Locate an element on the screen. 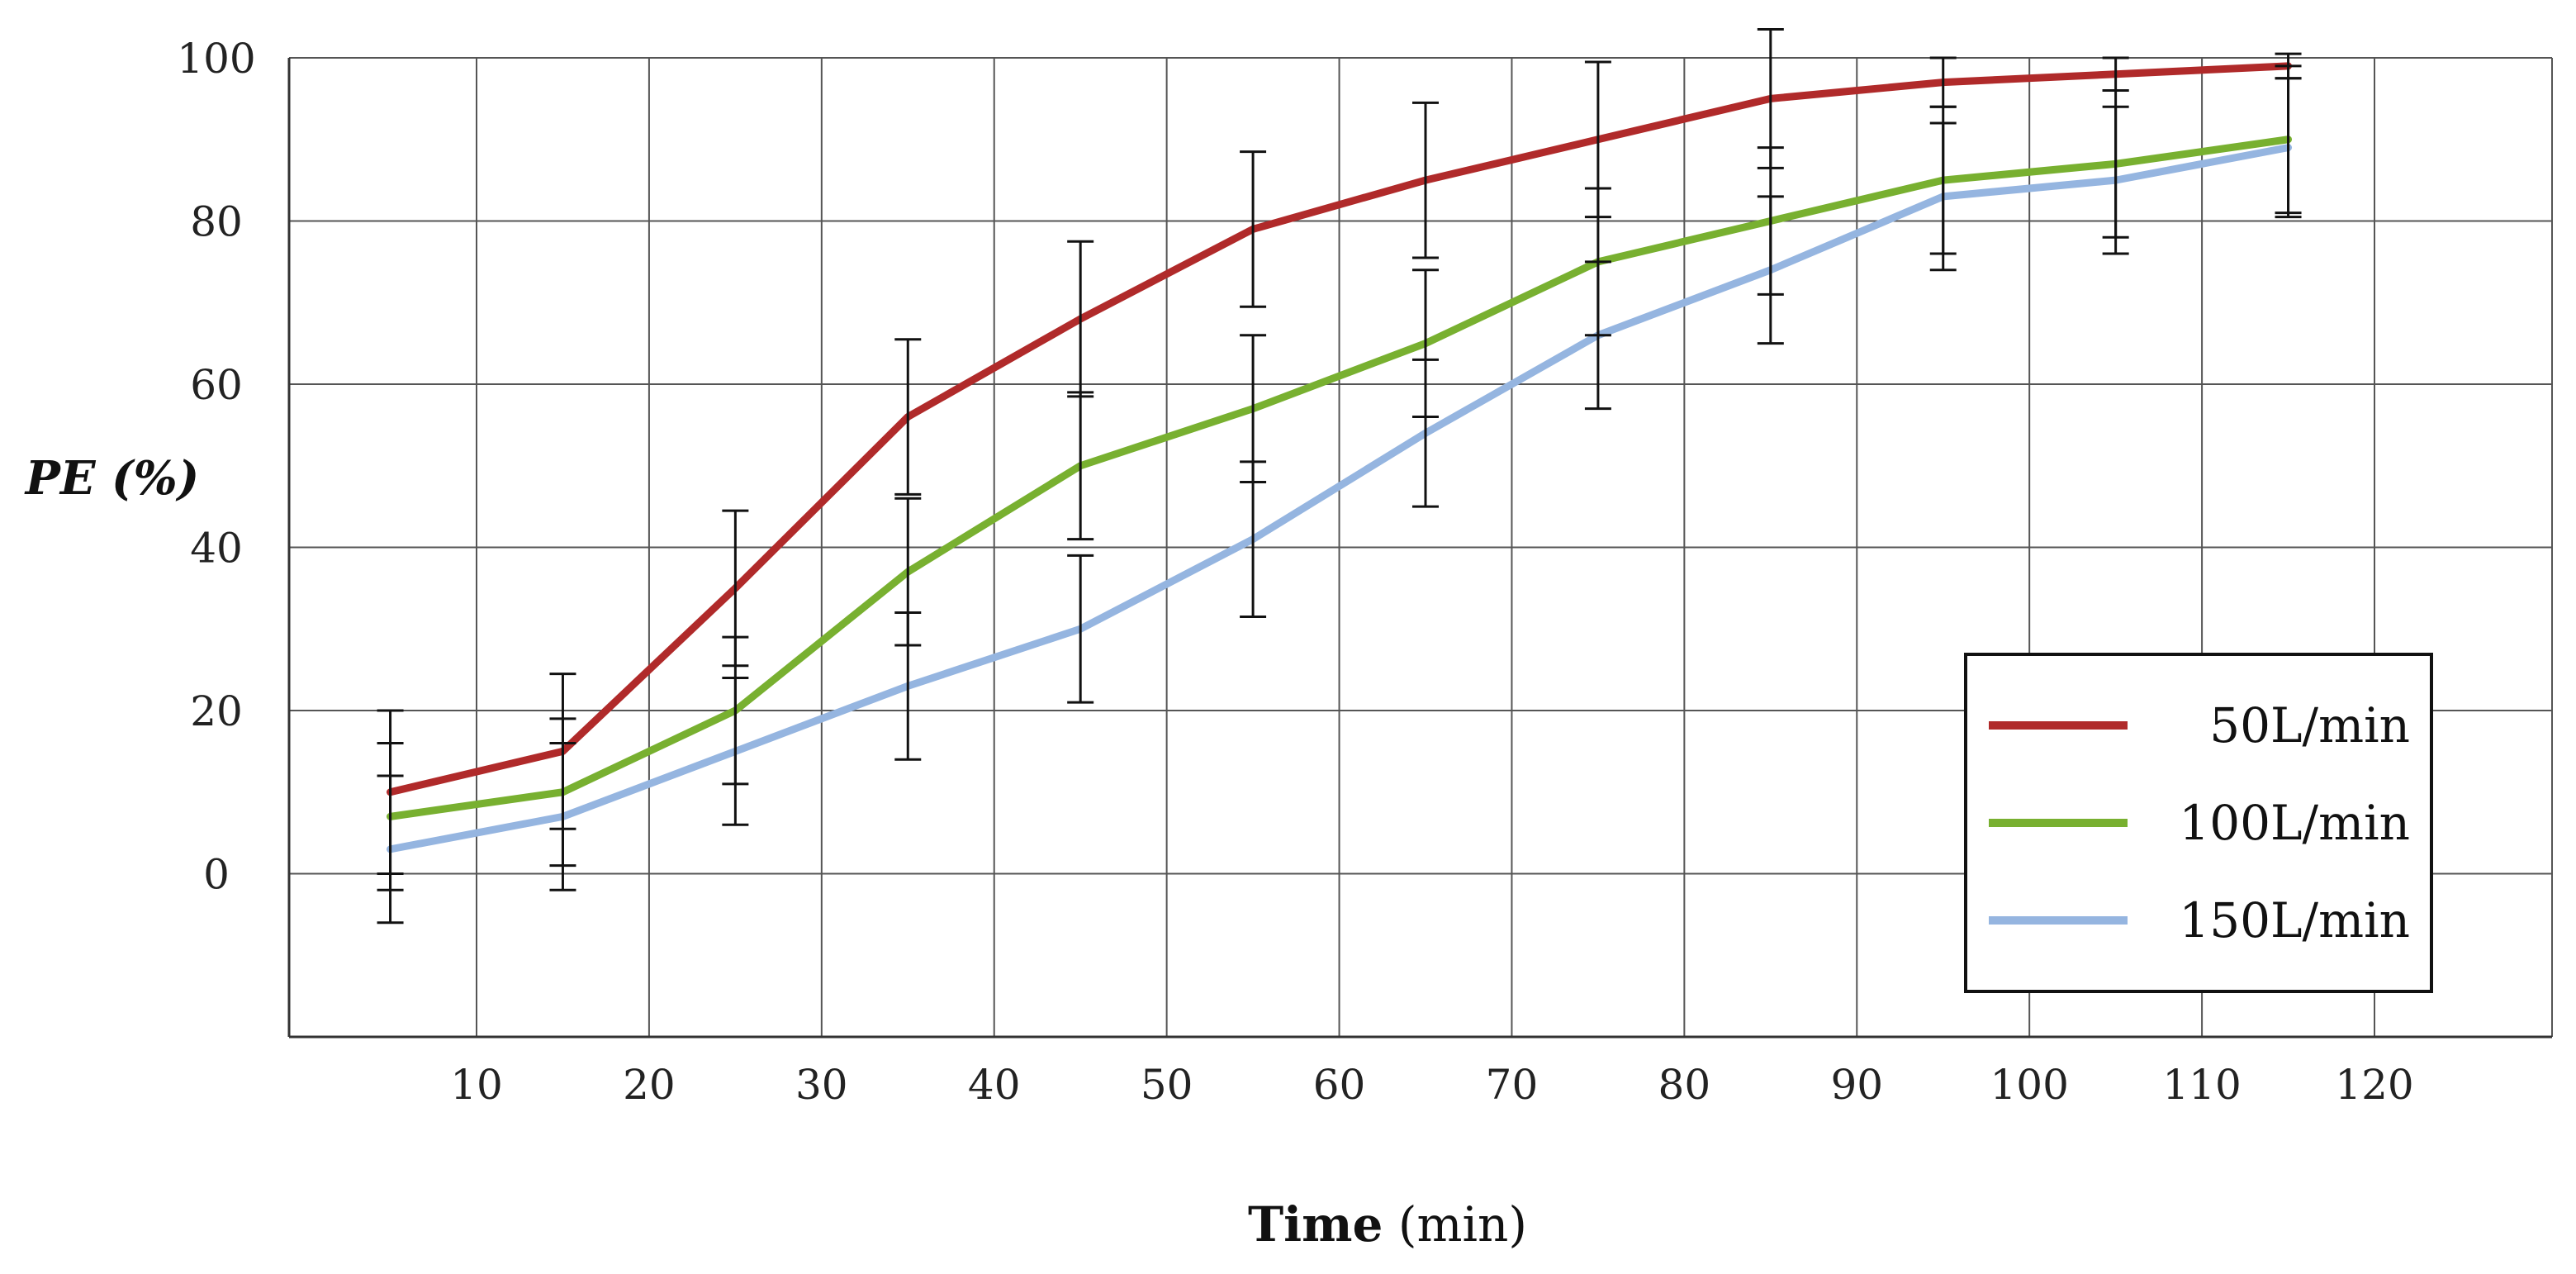 Image resolution: width=2576 pixels, height=1274 pixels. x-tick-label: 90 is located at coordinates (1856, 1085).